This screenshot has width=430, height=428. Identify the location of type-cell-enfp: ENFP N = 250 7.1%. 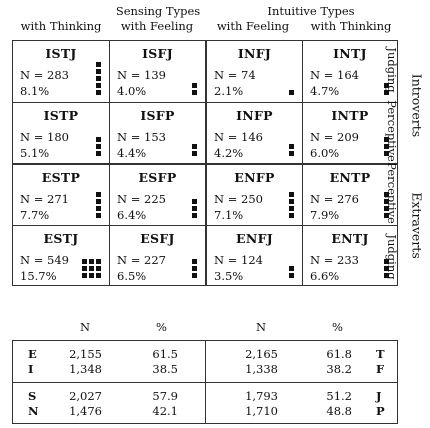
(254, 195).